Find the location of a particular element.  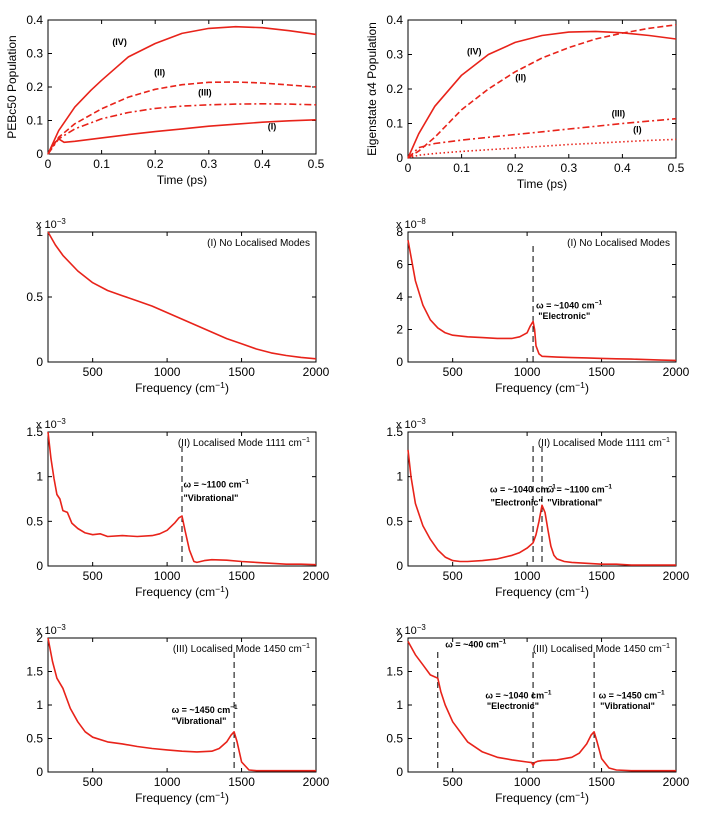

panel-title: (I) No Localised Modes is located at coordinates (258, 243).